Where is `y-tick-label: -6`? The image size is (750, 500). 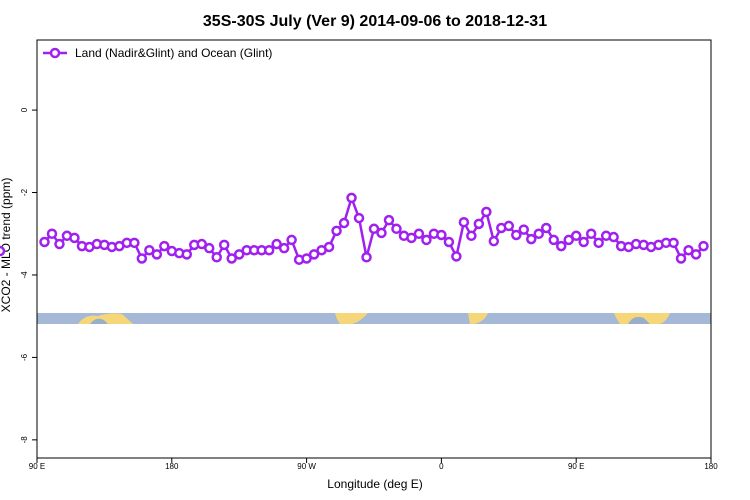
y-tick-label: -6 is located at coordinates (24, 357).